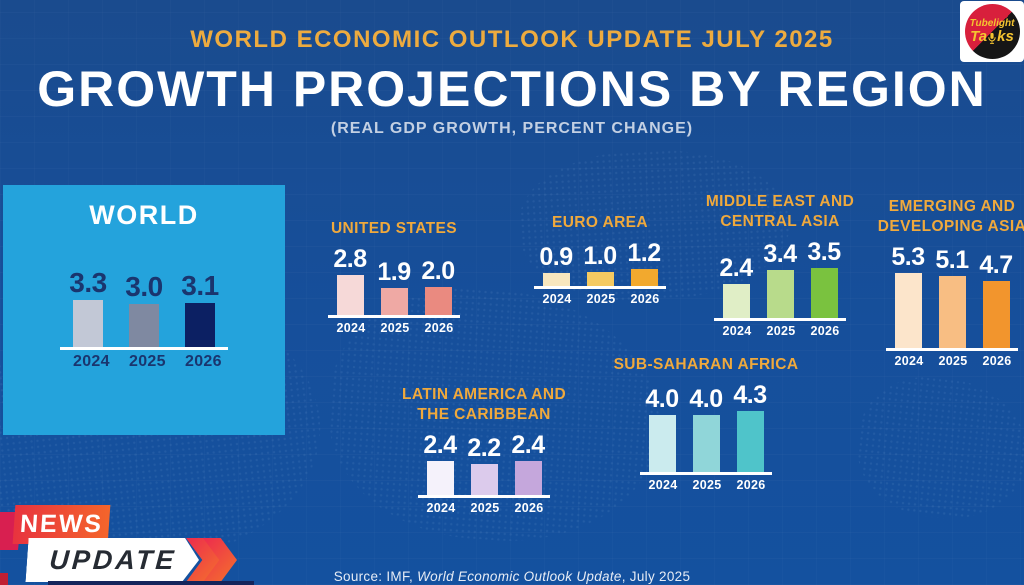  What do you see at coordinates (656, 576) in the screenshot?
I see `source-suffix: , July 2025` at bounding box center [656, 576].